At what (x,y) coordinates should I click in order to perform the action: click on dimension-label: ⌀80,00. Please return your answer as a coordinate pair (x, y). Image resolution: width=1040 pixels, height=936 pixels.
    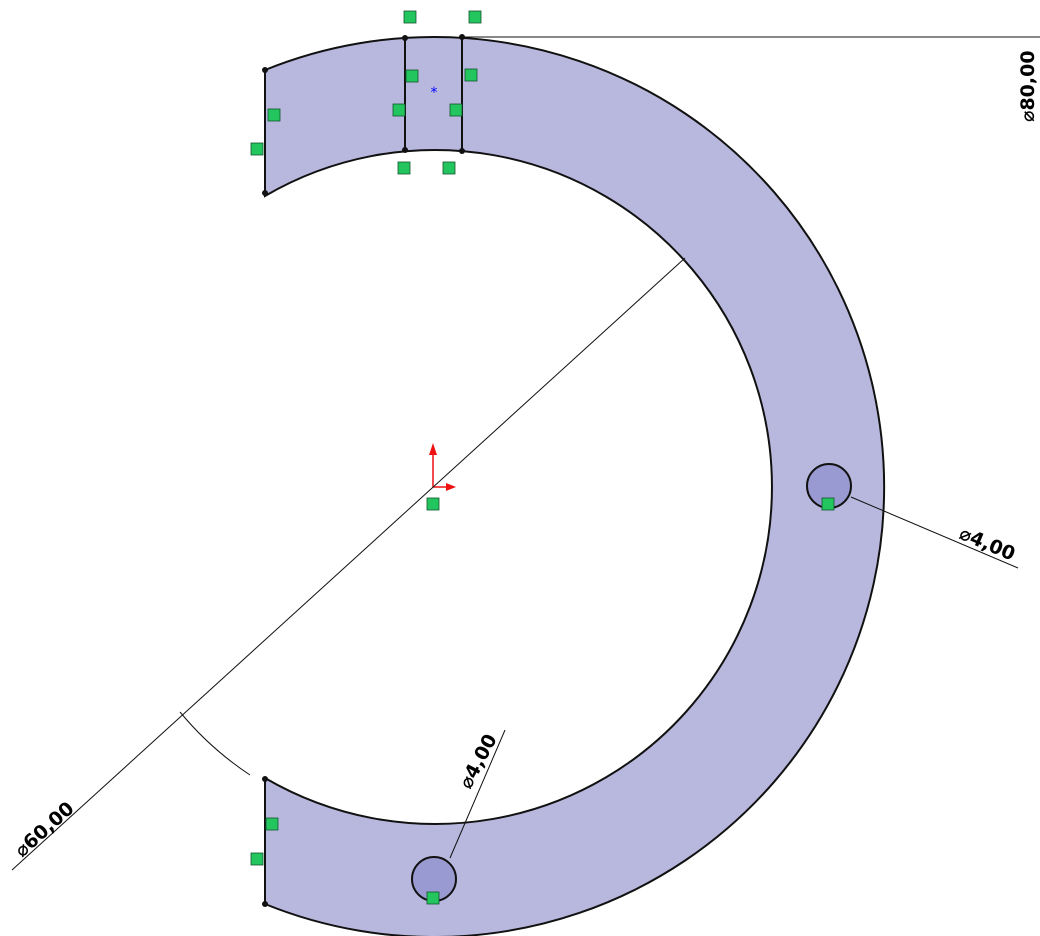
    Looking at the image, I should click on (1028, 86).